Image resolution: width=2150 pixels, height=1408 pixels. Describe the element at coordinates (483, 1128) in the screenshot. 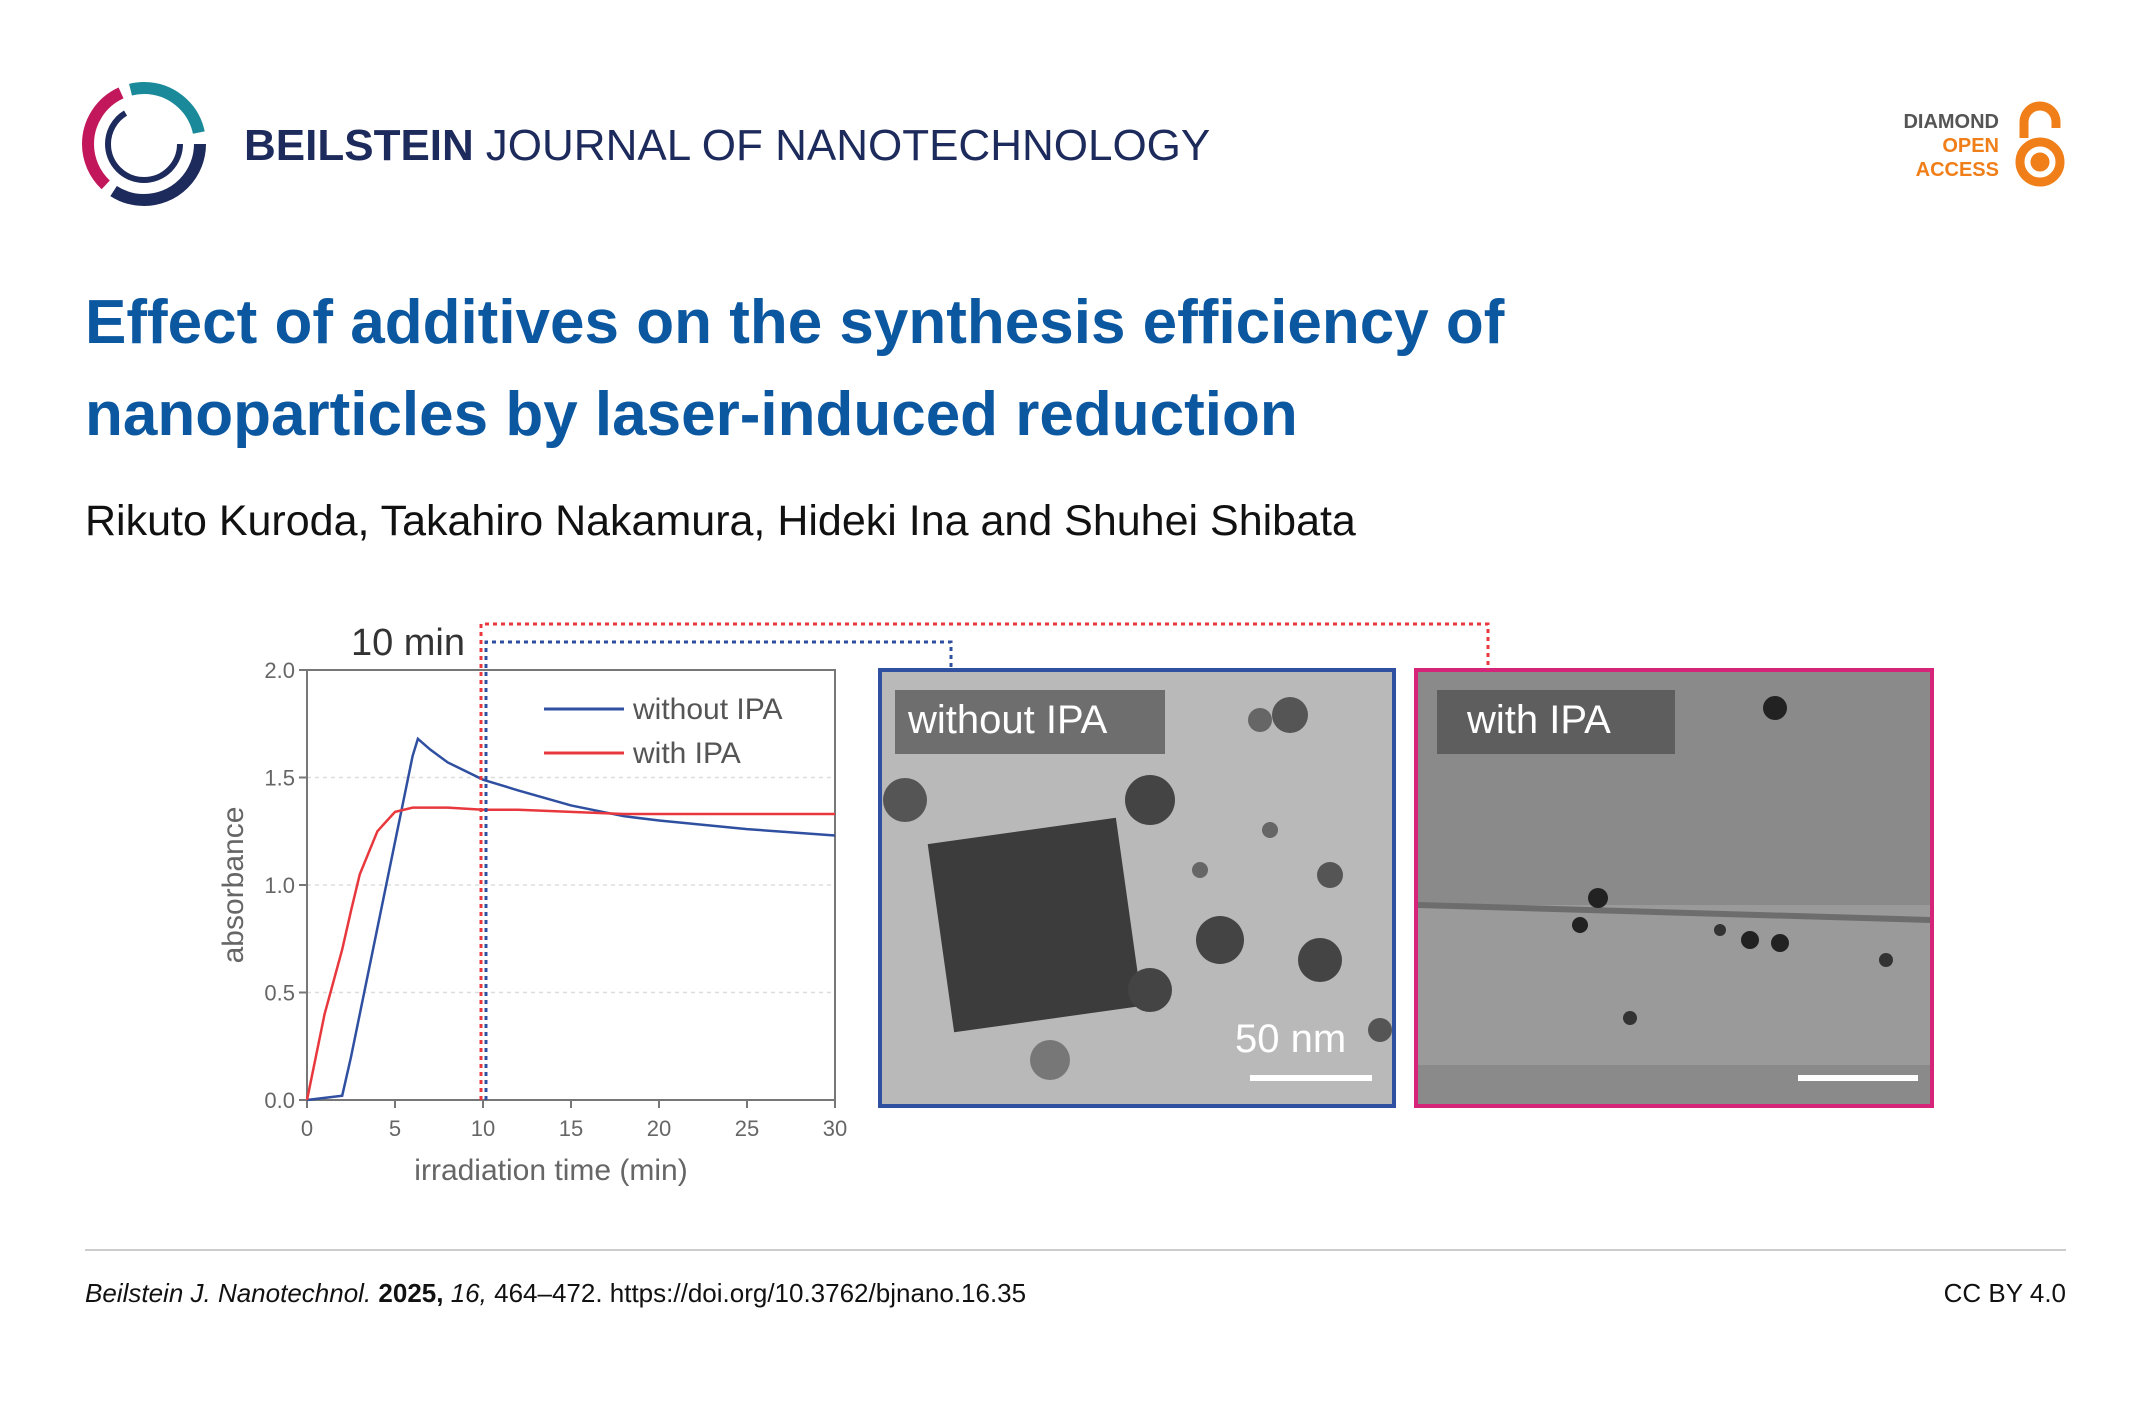

I see `x-tick-label: 10` at that location.